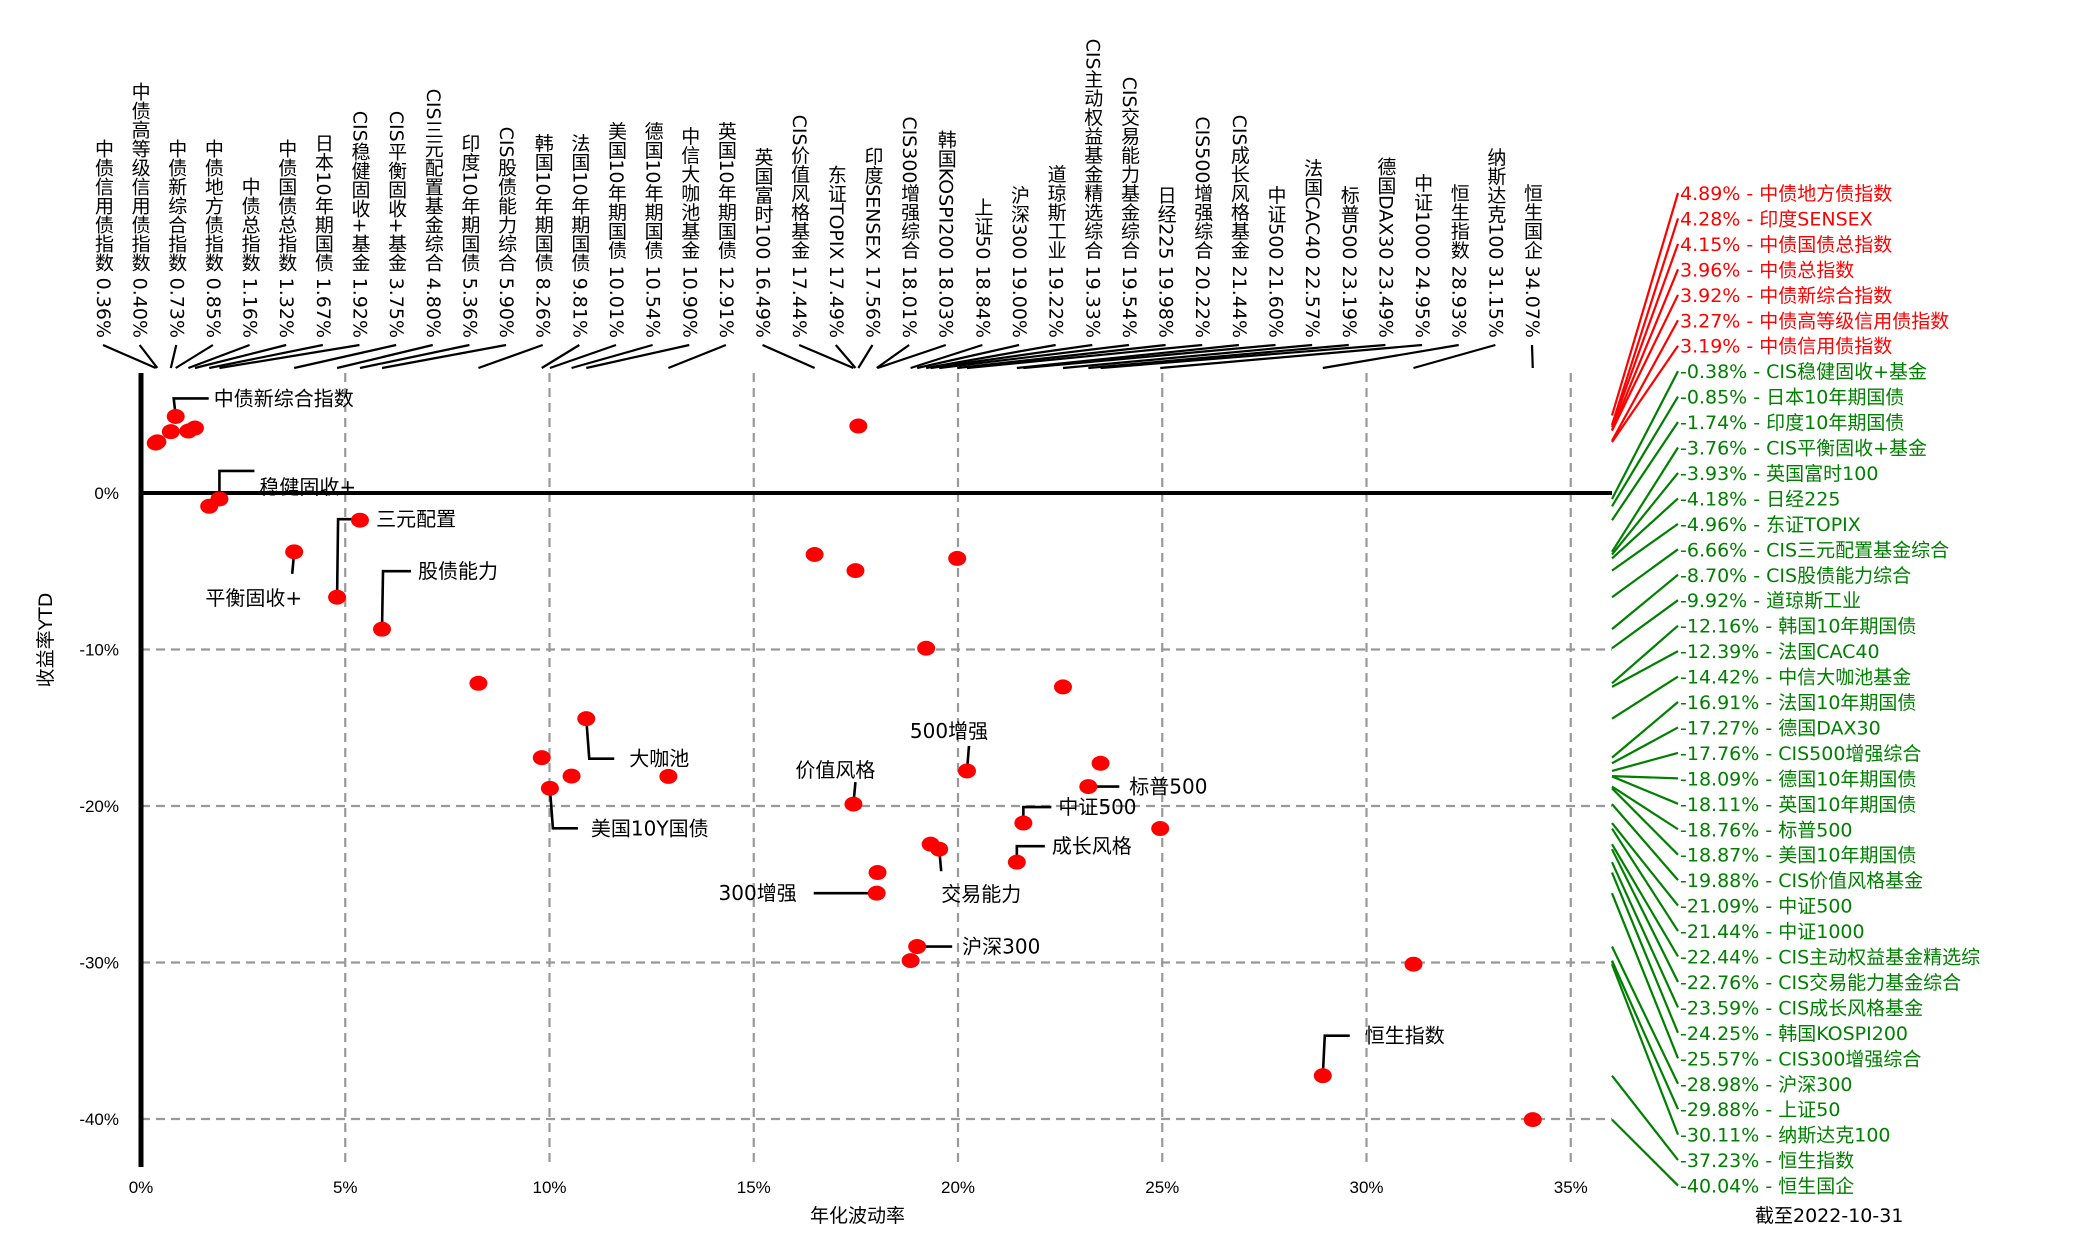  Describe the element at coordinates (1820, 983) in the screenshot. I see `right-label: -22.76% - CIS交易能力基金综合` at that location.